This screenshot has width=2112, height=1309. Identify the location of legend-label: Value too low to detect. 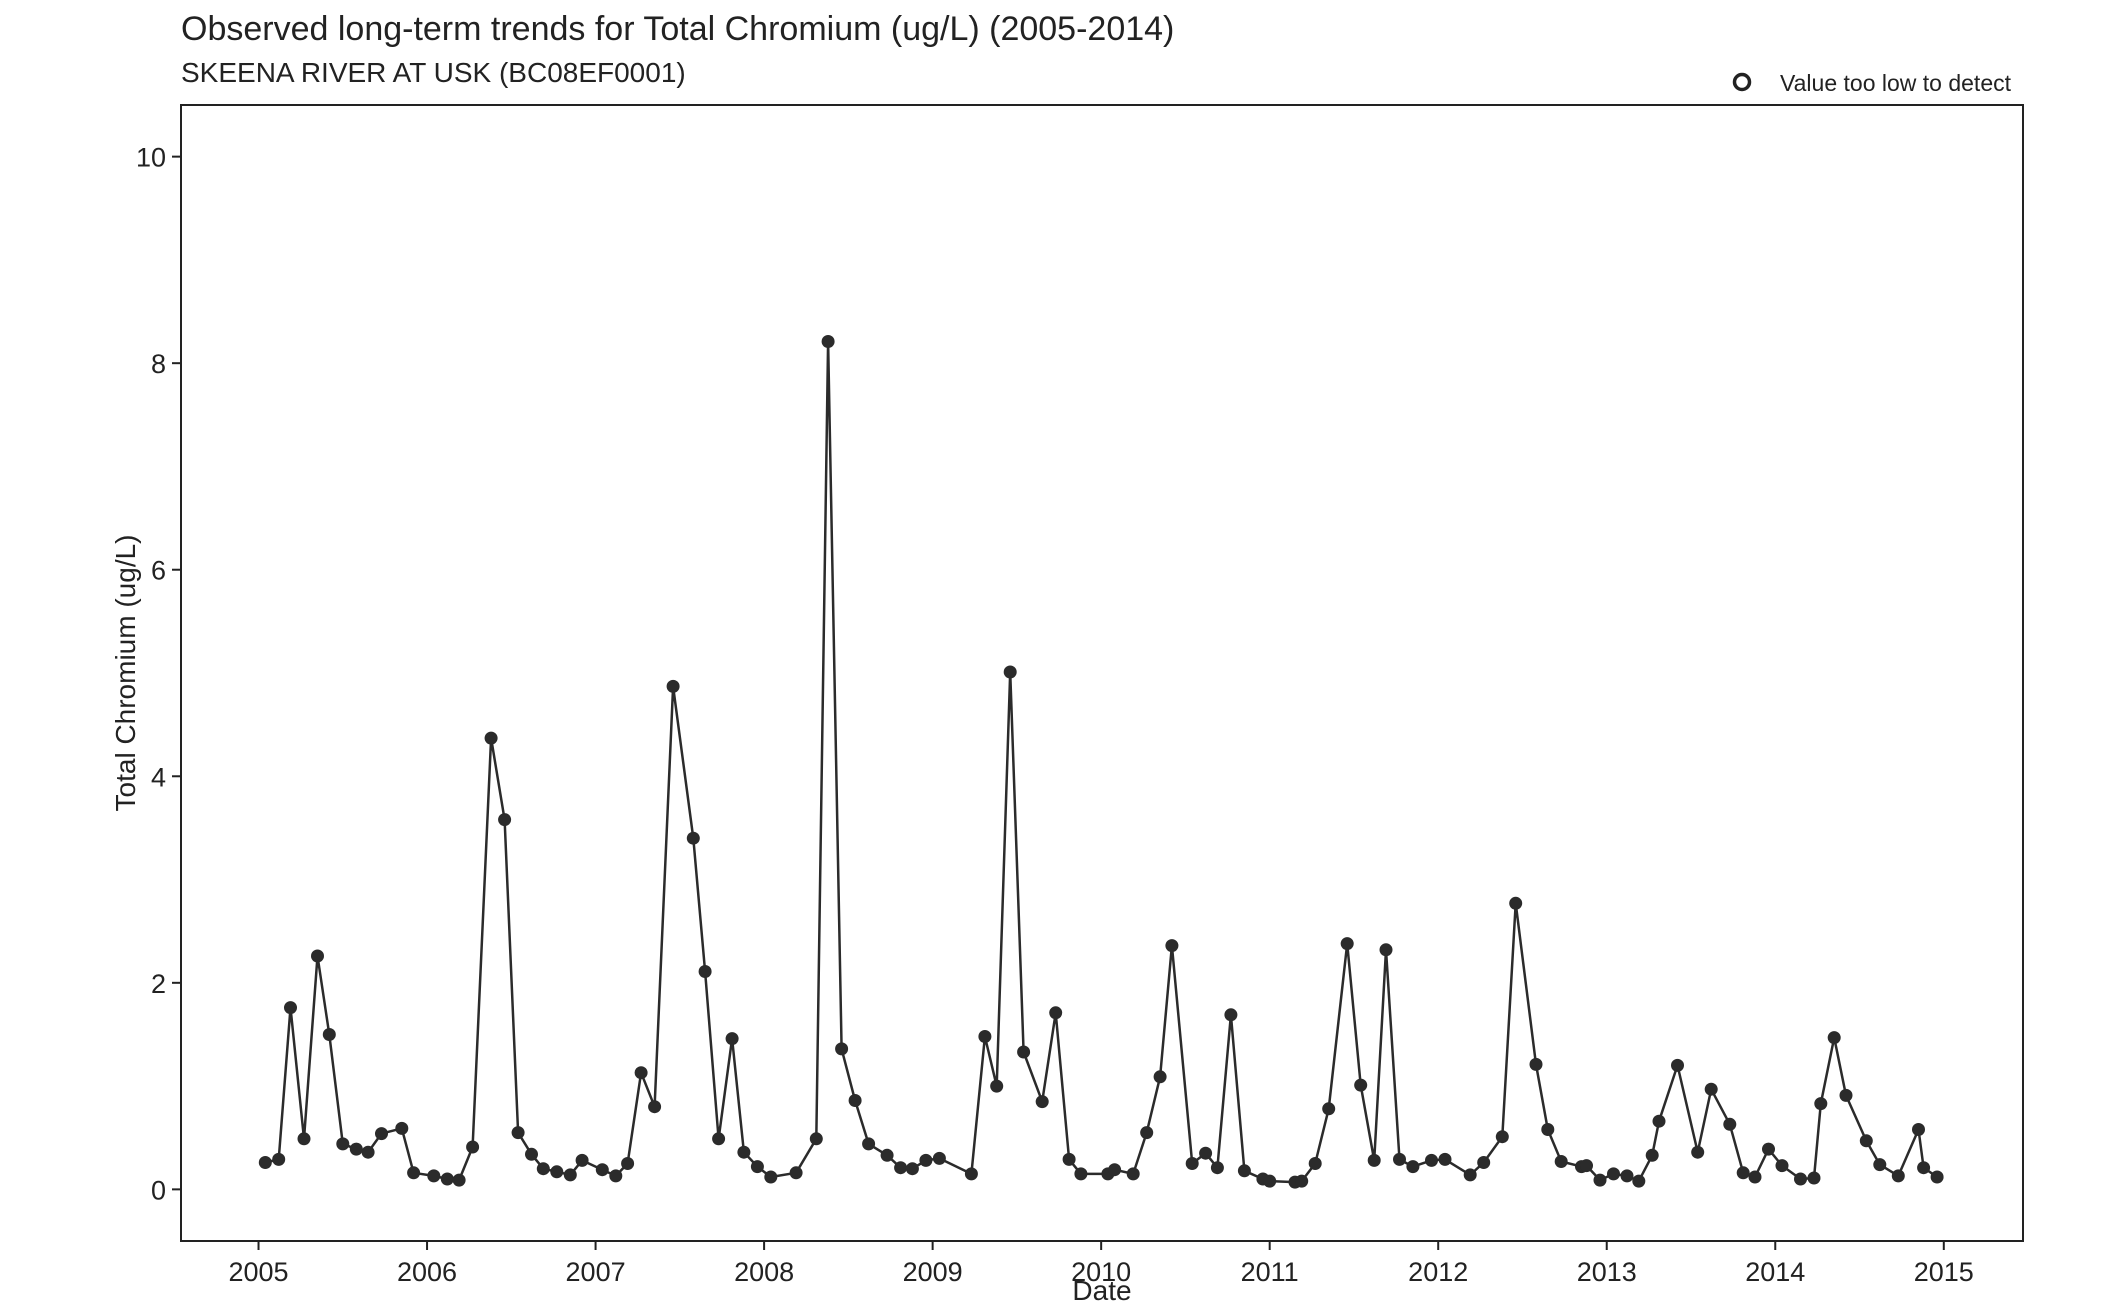
(1896, 83).